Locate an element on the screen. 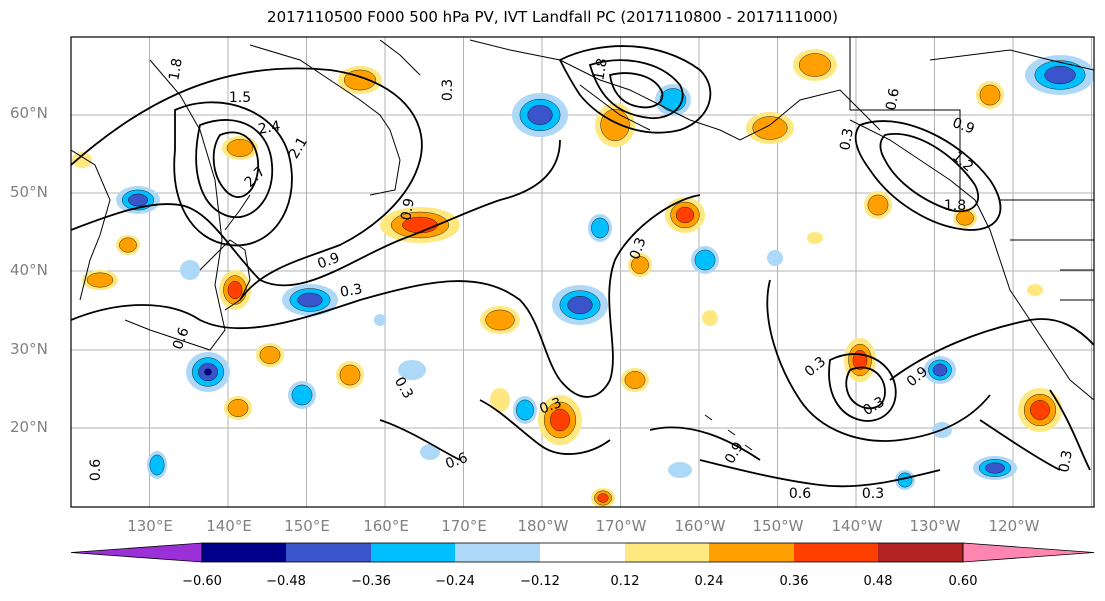 Image resolution: width=1105 pixels, height=601 pixels. lon-label-150e: 150°E is located at coordinates (307, 526).